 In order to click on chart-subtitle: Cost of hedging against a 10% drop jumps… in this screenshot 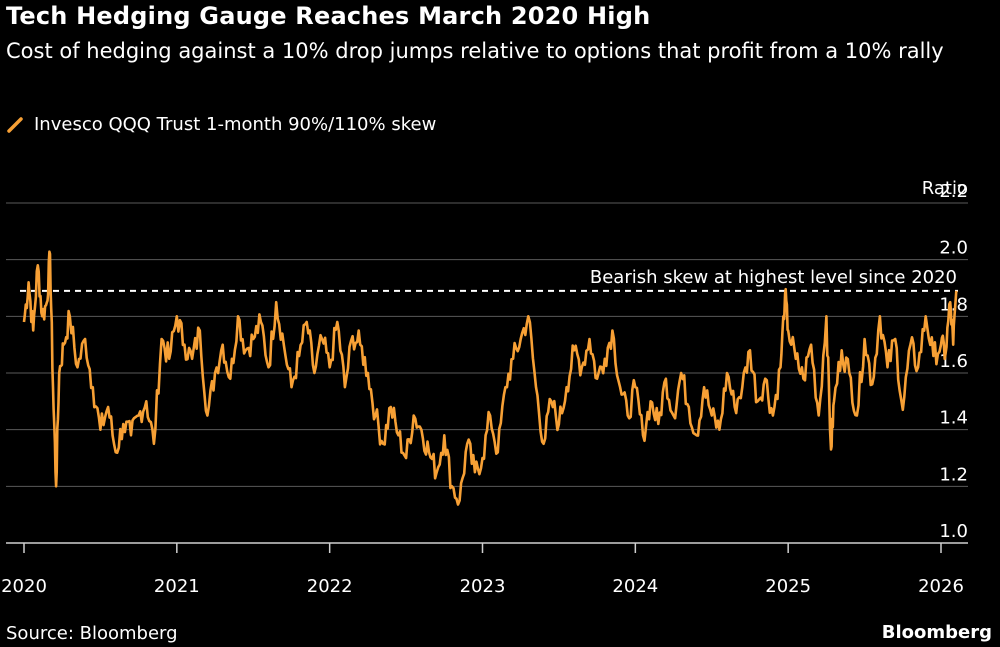, I will do `click(475, 51)`.